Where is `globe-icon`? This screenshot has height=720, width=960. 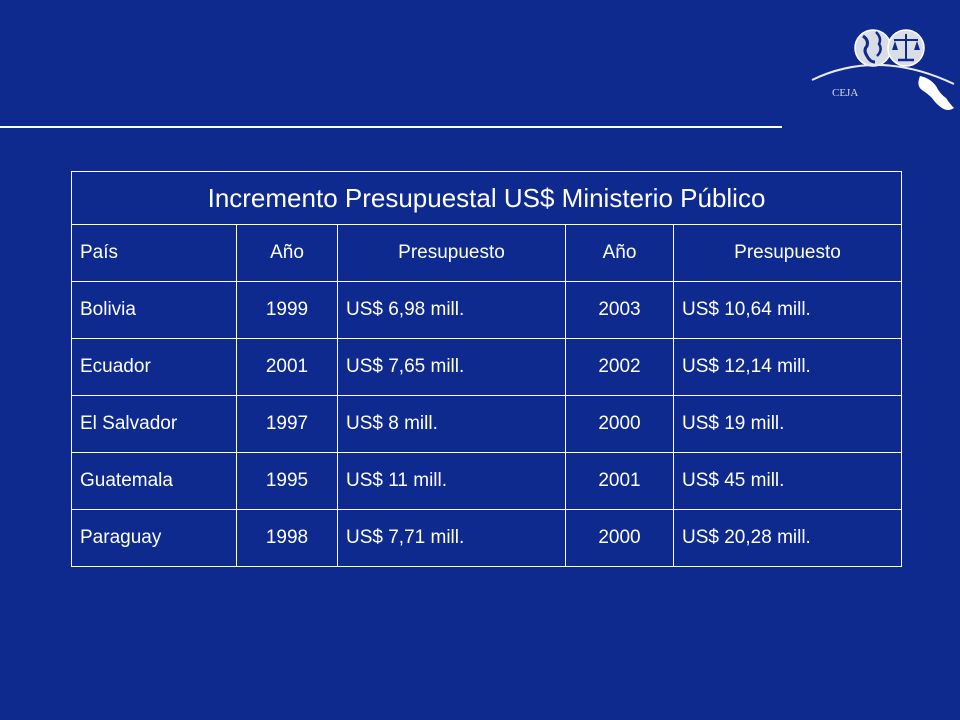 globe-icon is located at coordinates (873, 48).